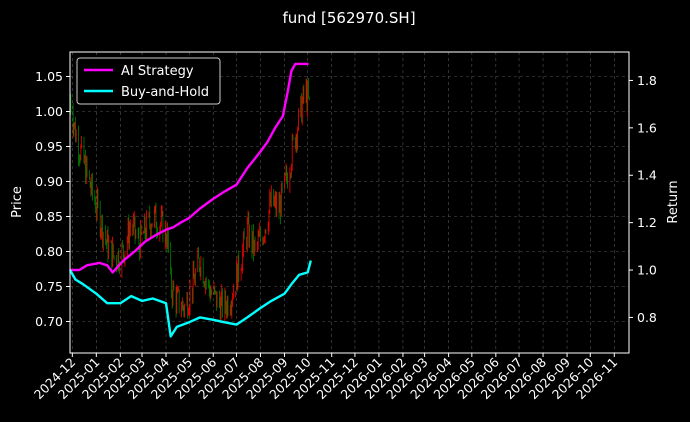 The image size is (690, 422). Describe the element at coordinates (49, 146) in the screenshot. I see `y-tick-label: 0.95` at that location.